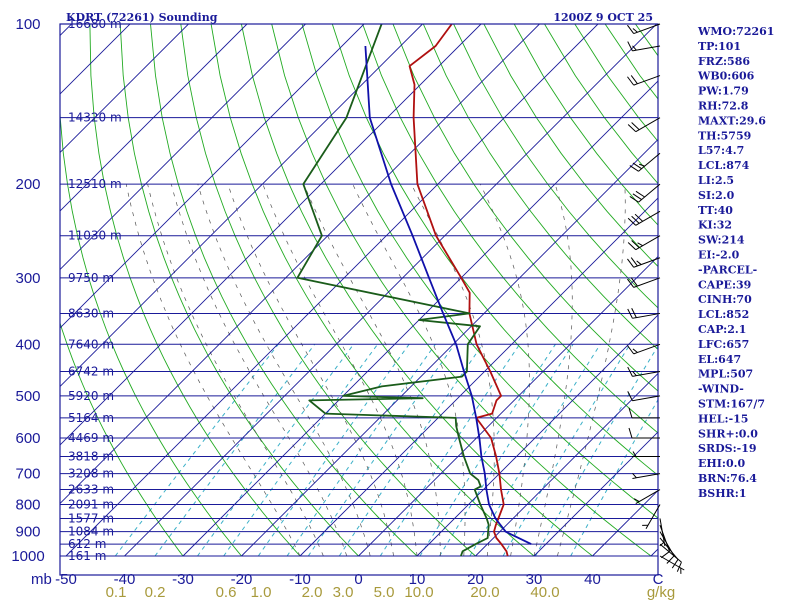 This screenshot has width=800, height=600. What do you see at coordinates (91, 456) in the screenshot?
I see `height-label: 3818 m` at bounding box center [91, 456].